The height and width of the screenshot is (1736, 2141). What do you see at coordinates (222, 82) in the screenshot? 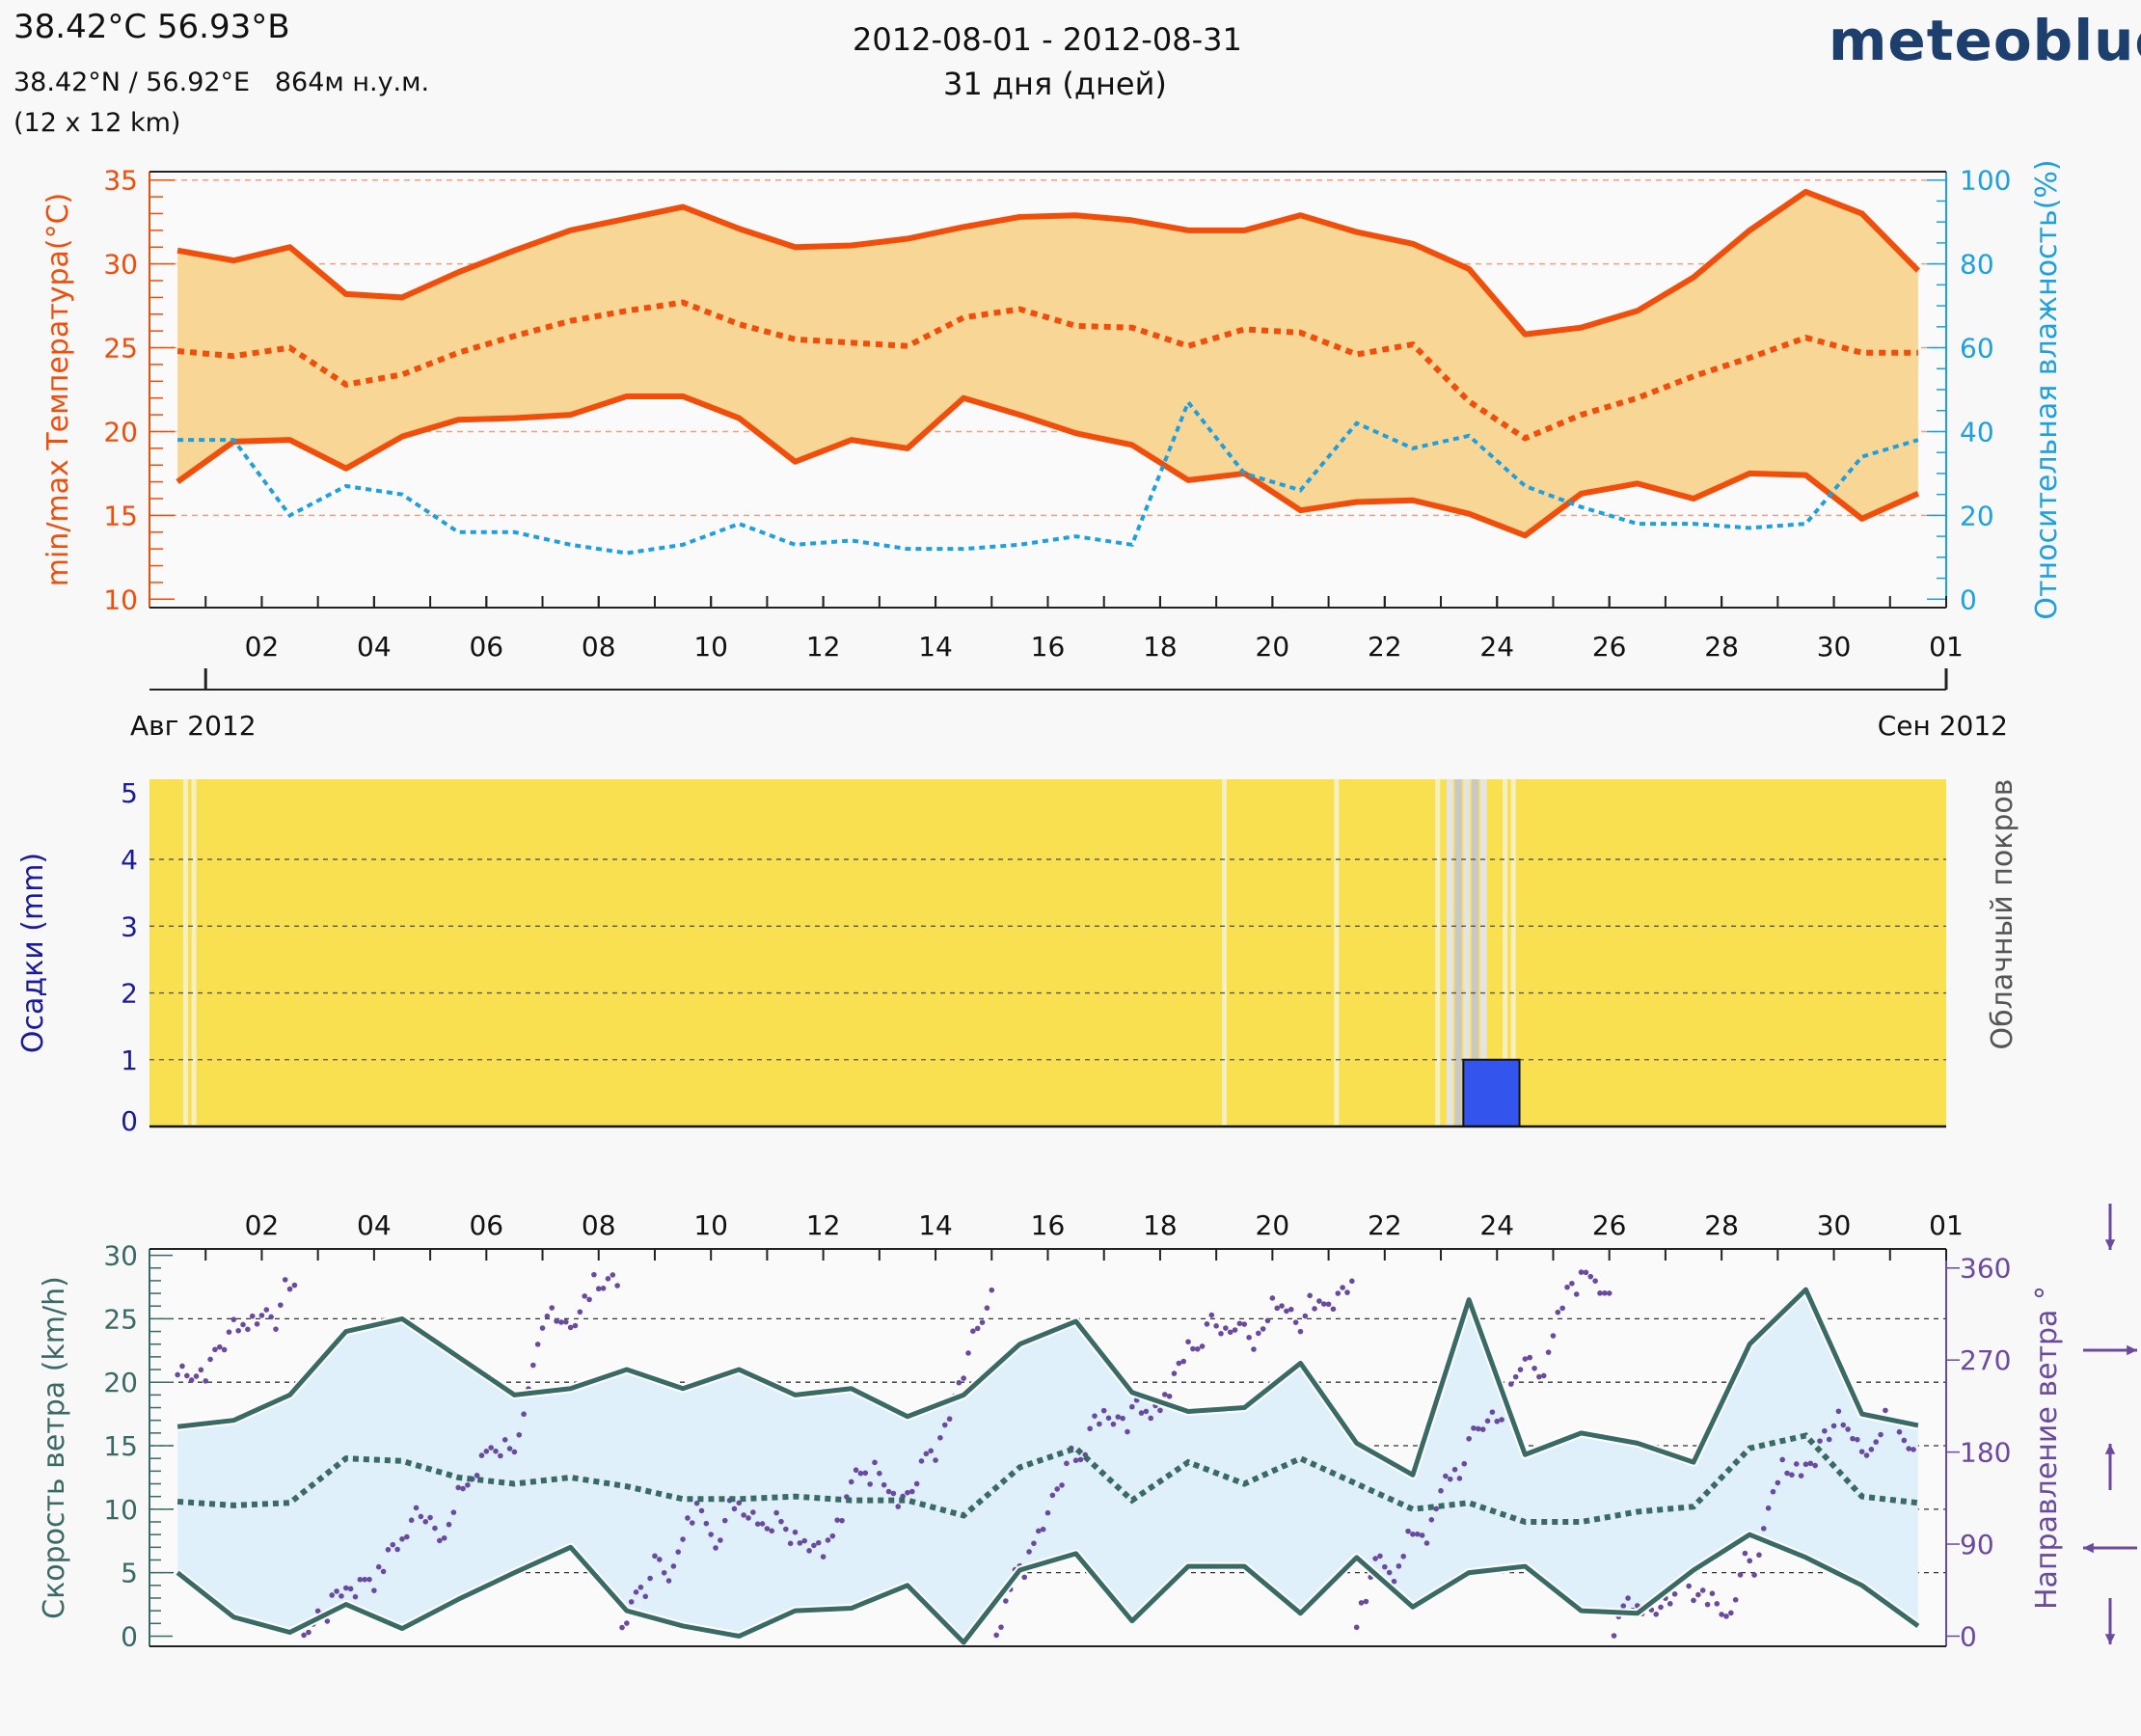
I see `coordinates: 38.42°N / 56.92°E 864м н.у.м.` at bounding box center [222, 82].